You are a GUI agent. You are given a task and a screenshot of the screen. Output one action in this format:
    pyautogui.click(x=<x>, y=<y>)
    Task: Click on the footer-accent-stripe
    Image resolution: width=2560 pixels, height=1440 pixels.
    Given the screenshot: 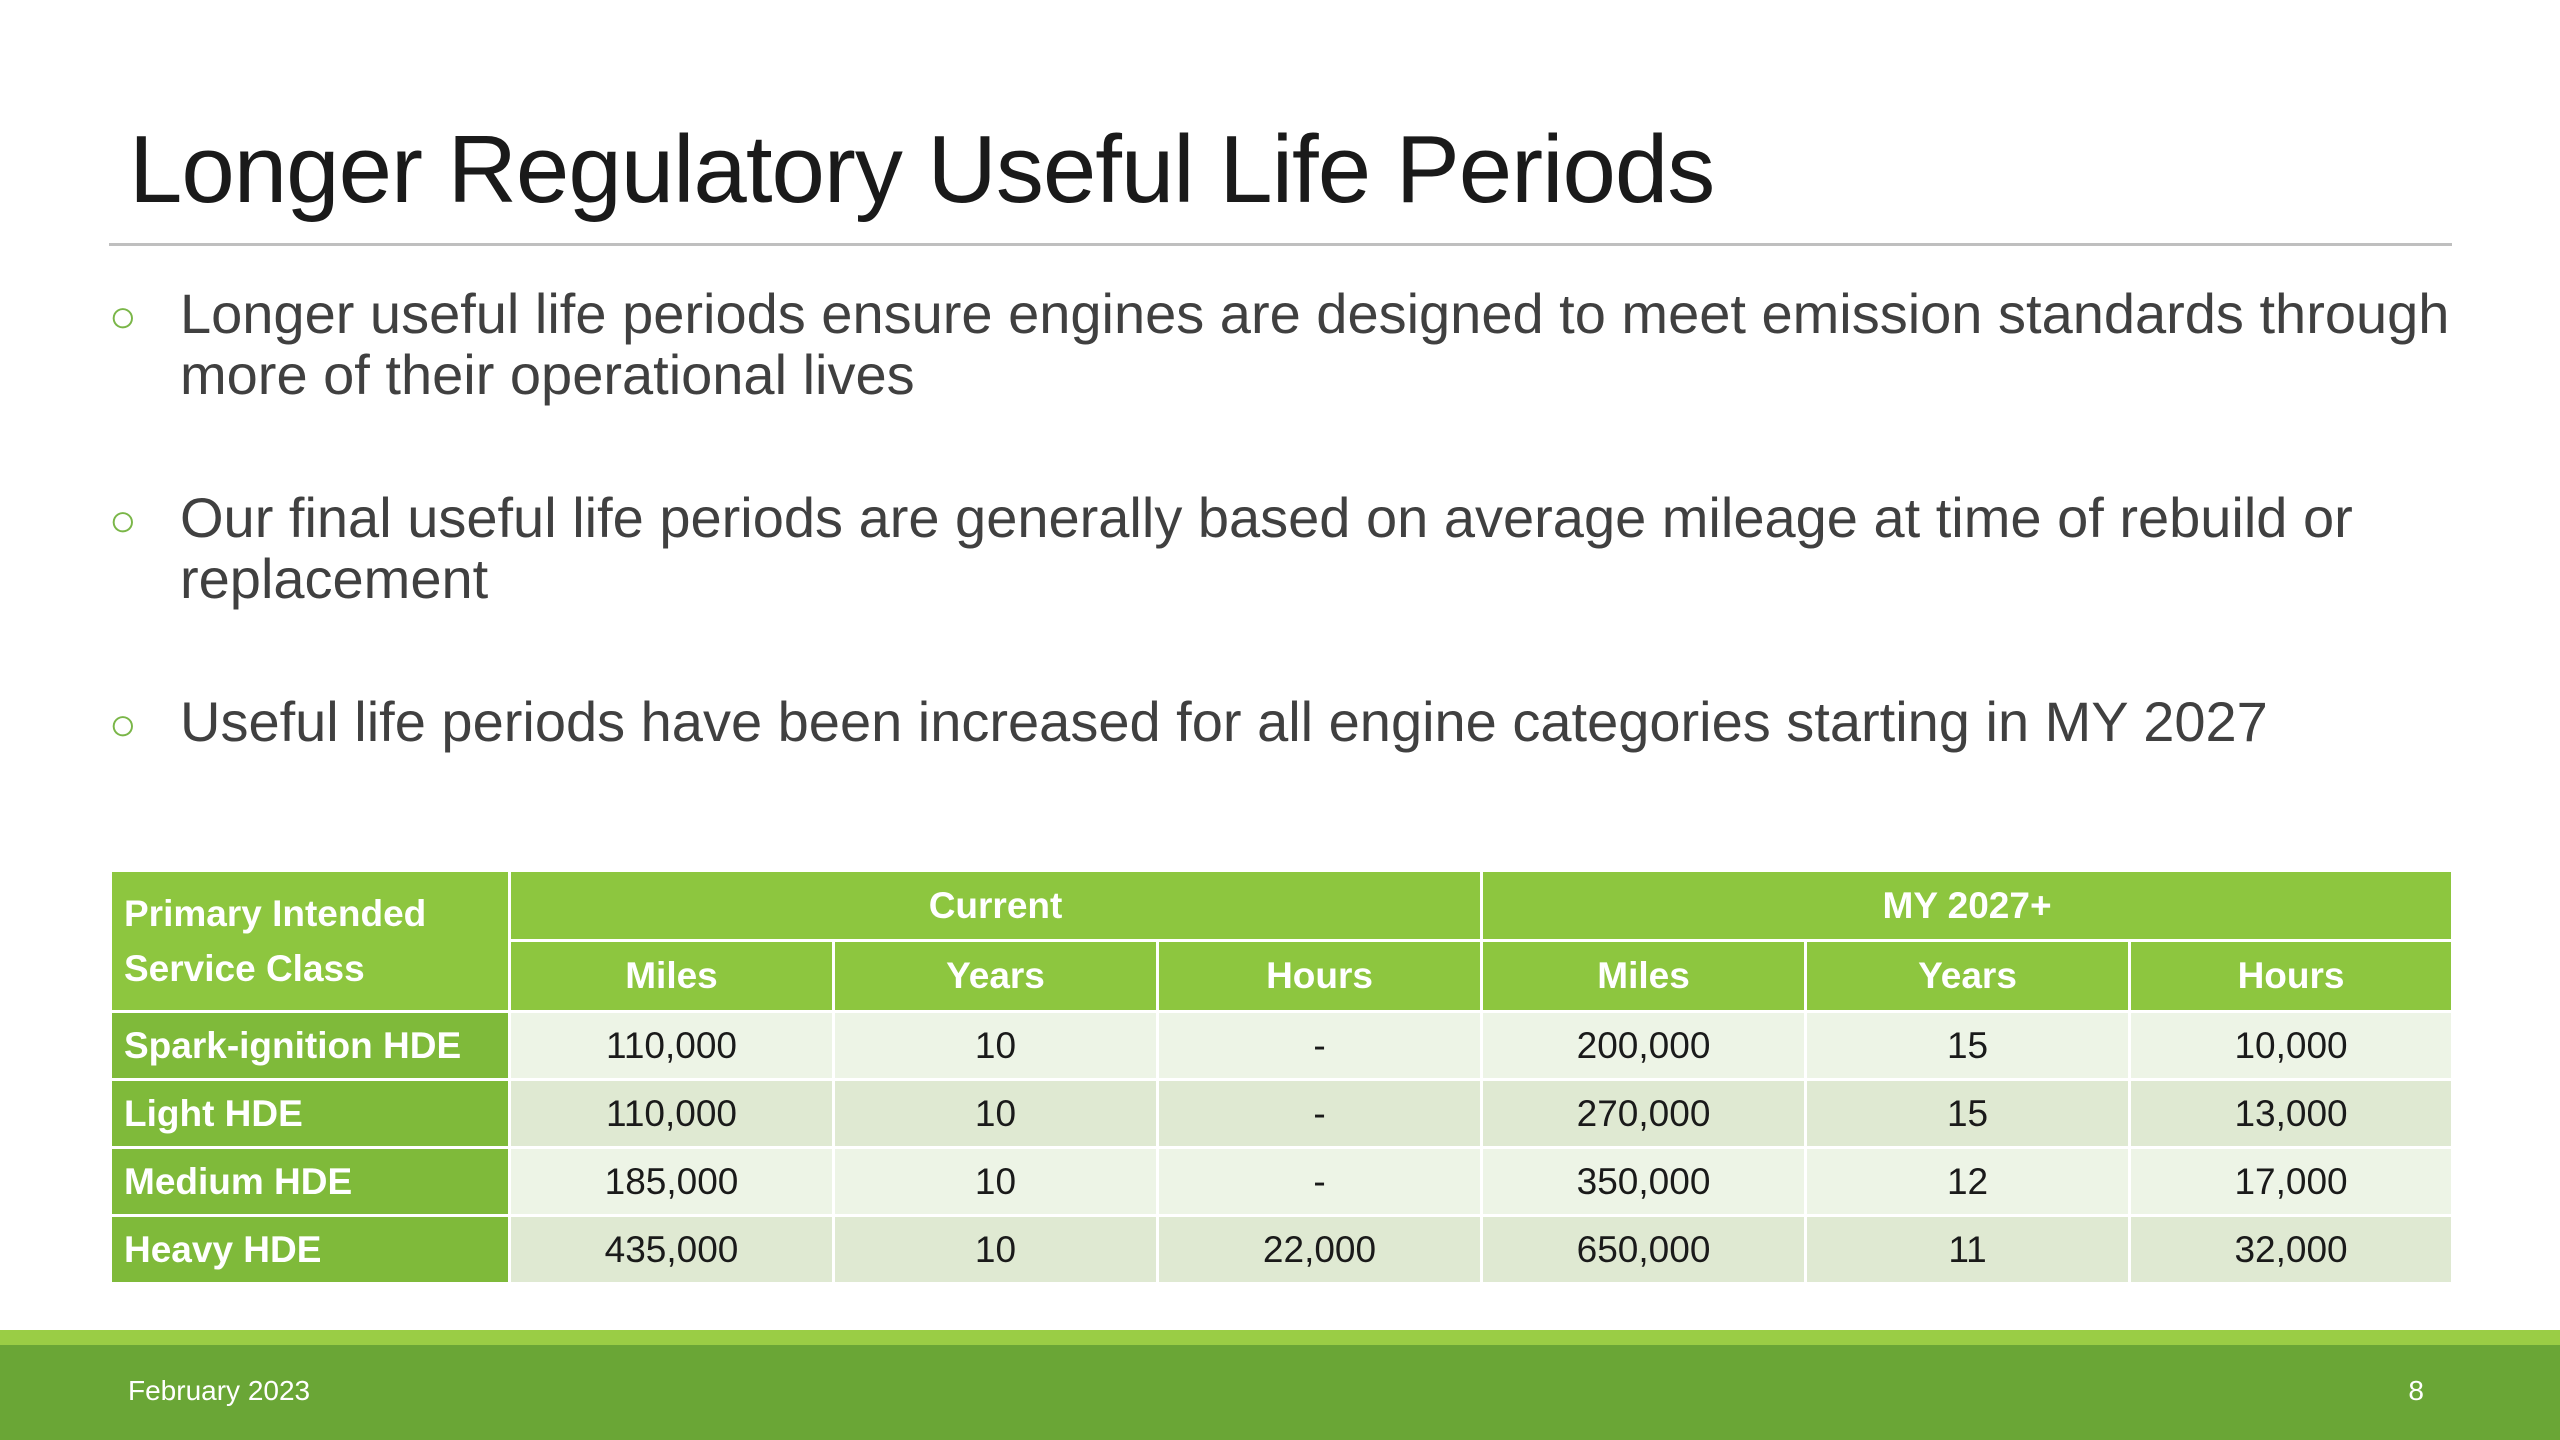 What is the action you would take?
    pyautogui.click(x=1280, y=1337)
    